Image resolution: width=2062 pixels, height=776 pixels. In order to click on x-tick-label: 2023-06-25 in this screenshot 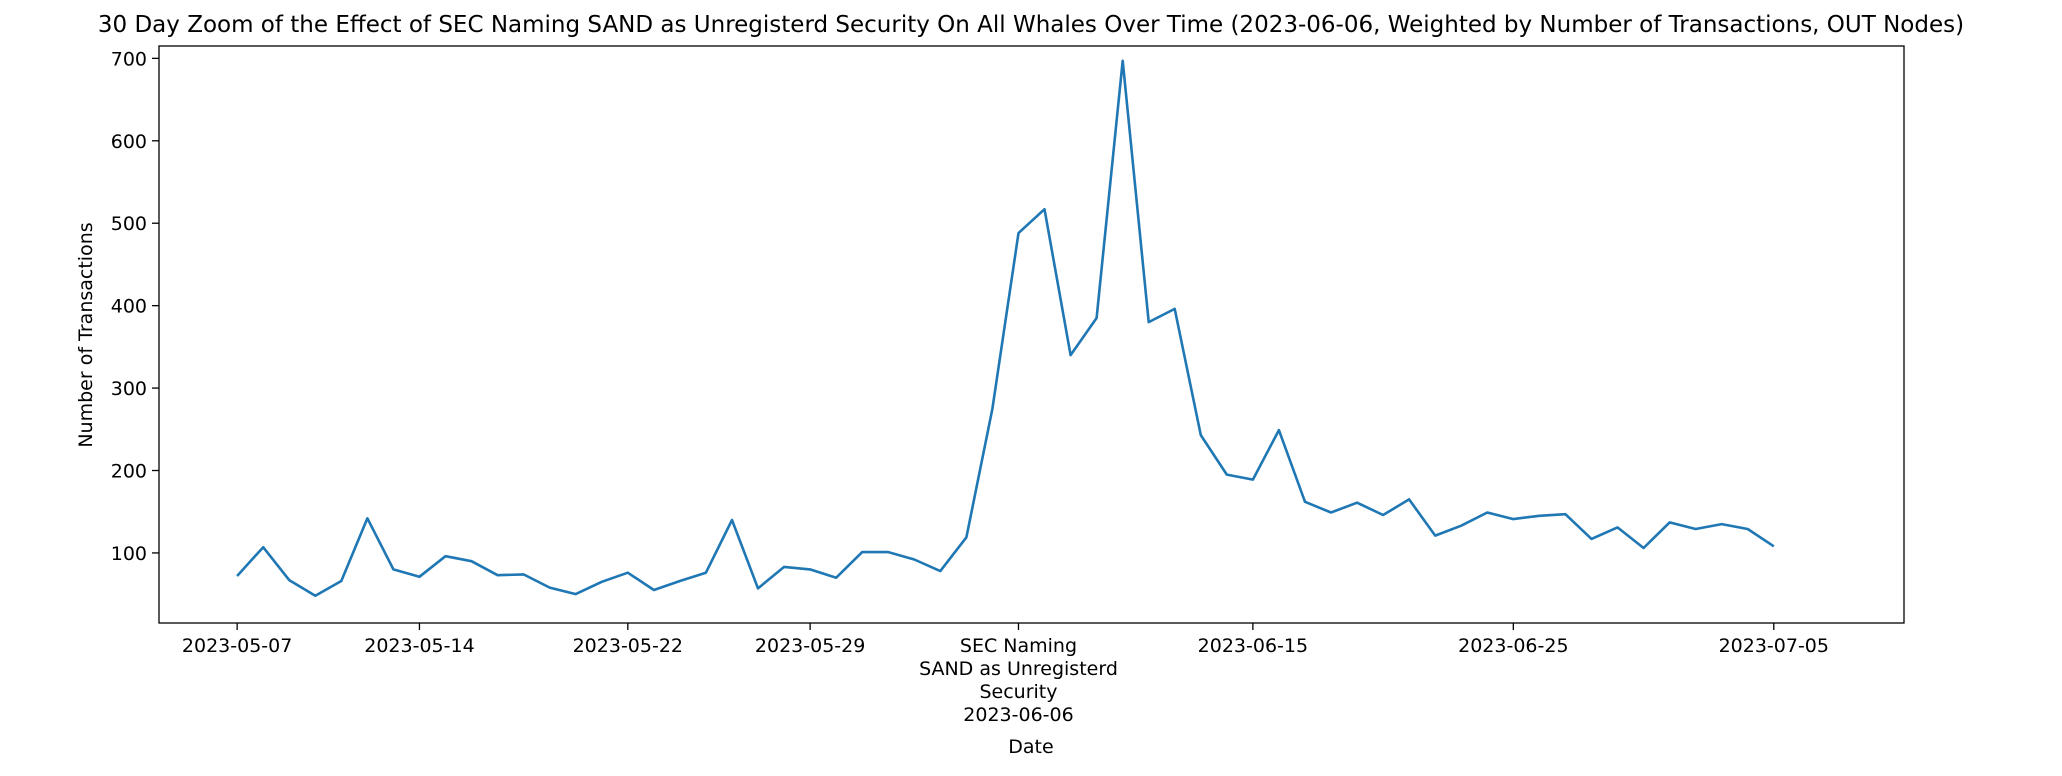, I will do `click(1513, 646)`.